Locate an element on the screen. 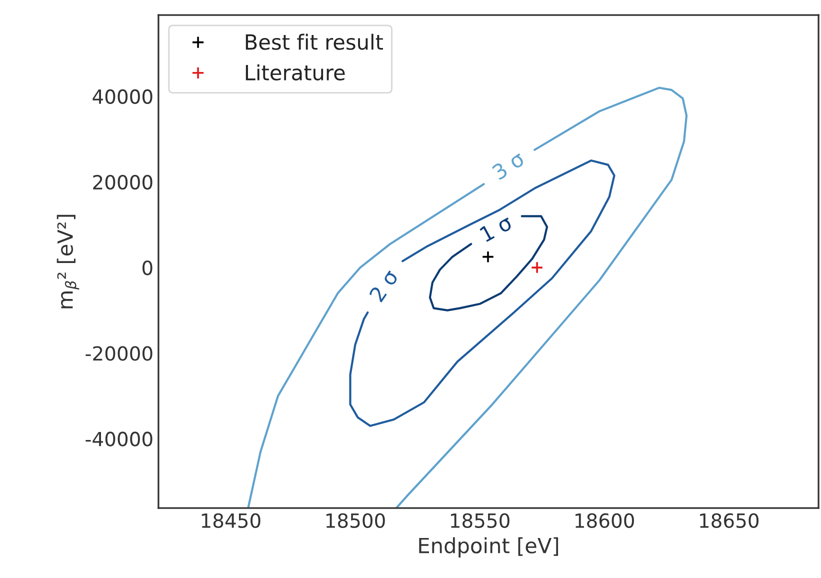  y-tick-label: 40000 is located at coordinates (122, 96).